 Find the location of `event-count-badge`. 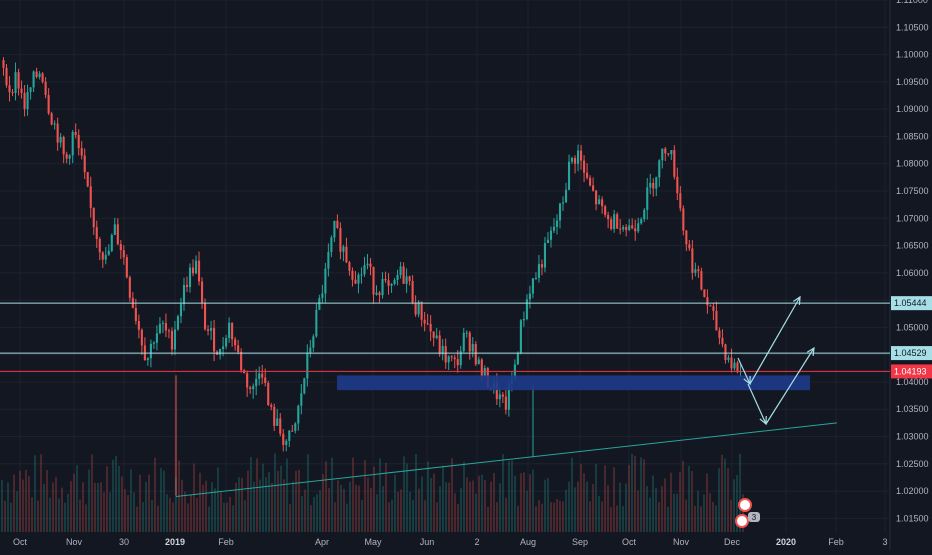

event-count-badge is located at coordinates (754, 517).